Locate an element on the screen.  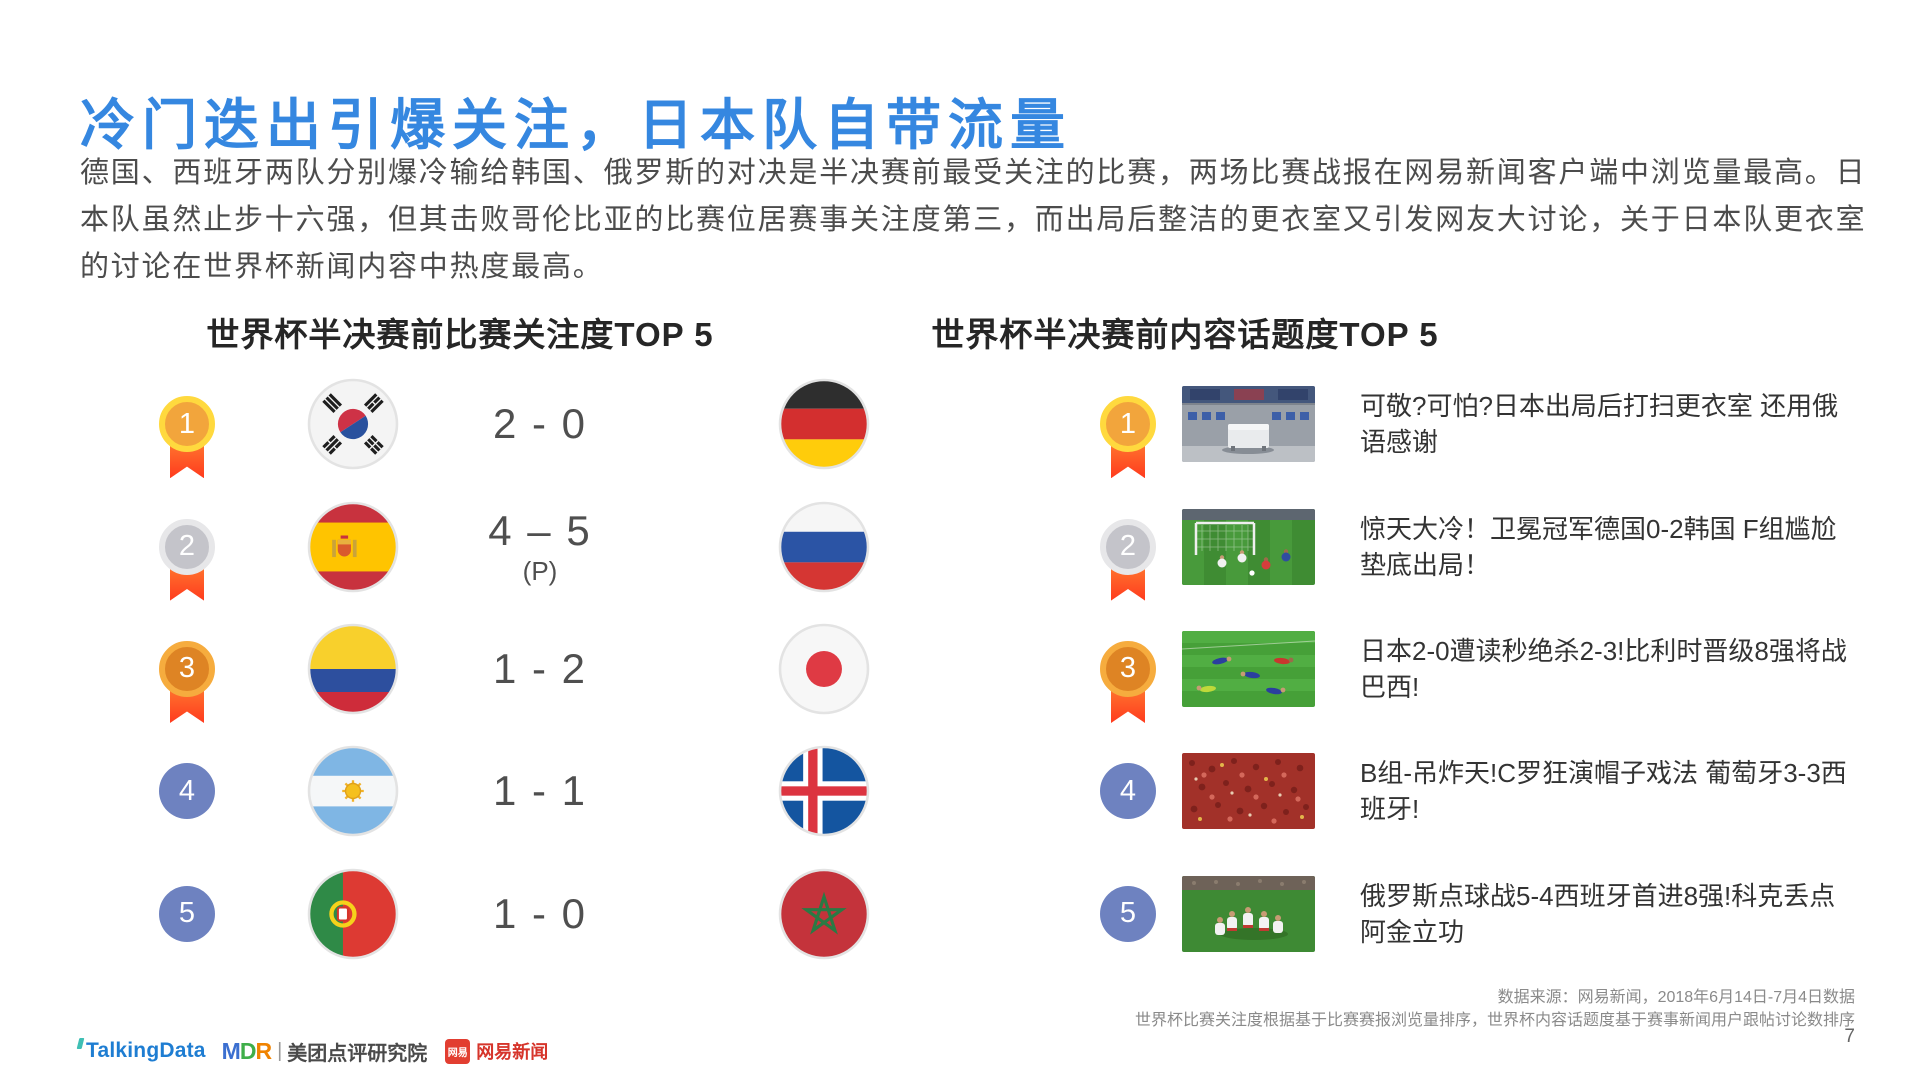
meituan-research-logo: 美团点评研究院 is located at coordinates (357, 1053).